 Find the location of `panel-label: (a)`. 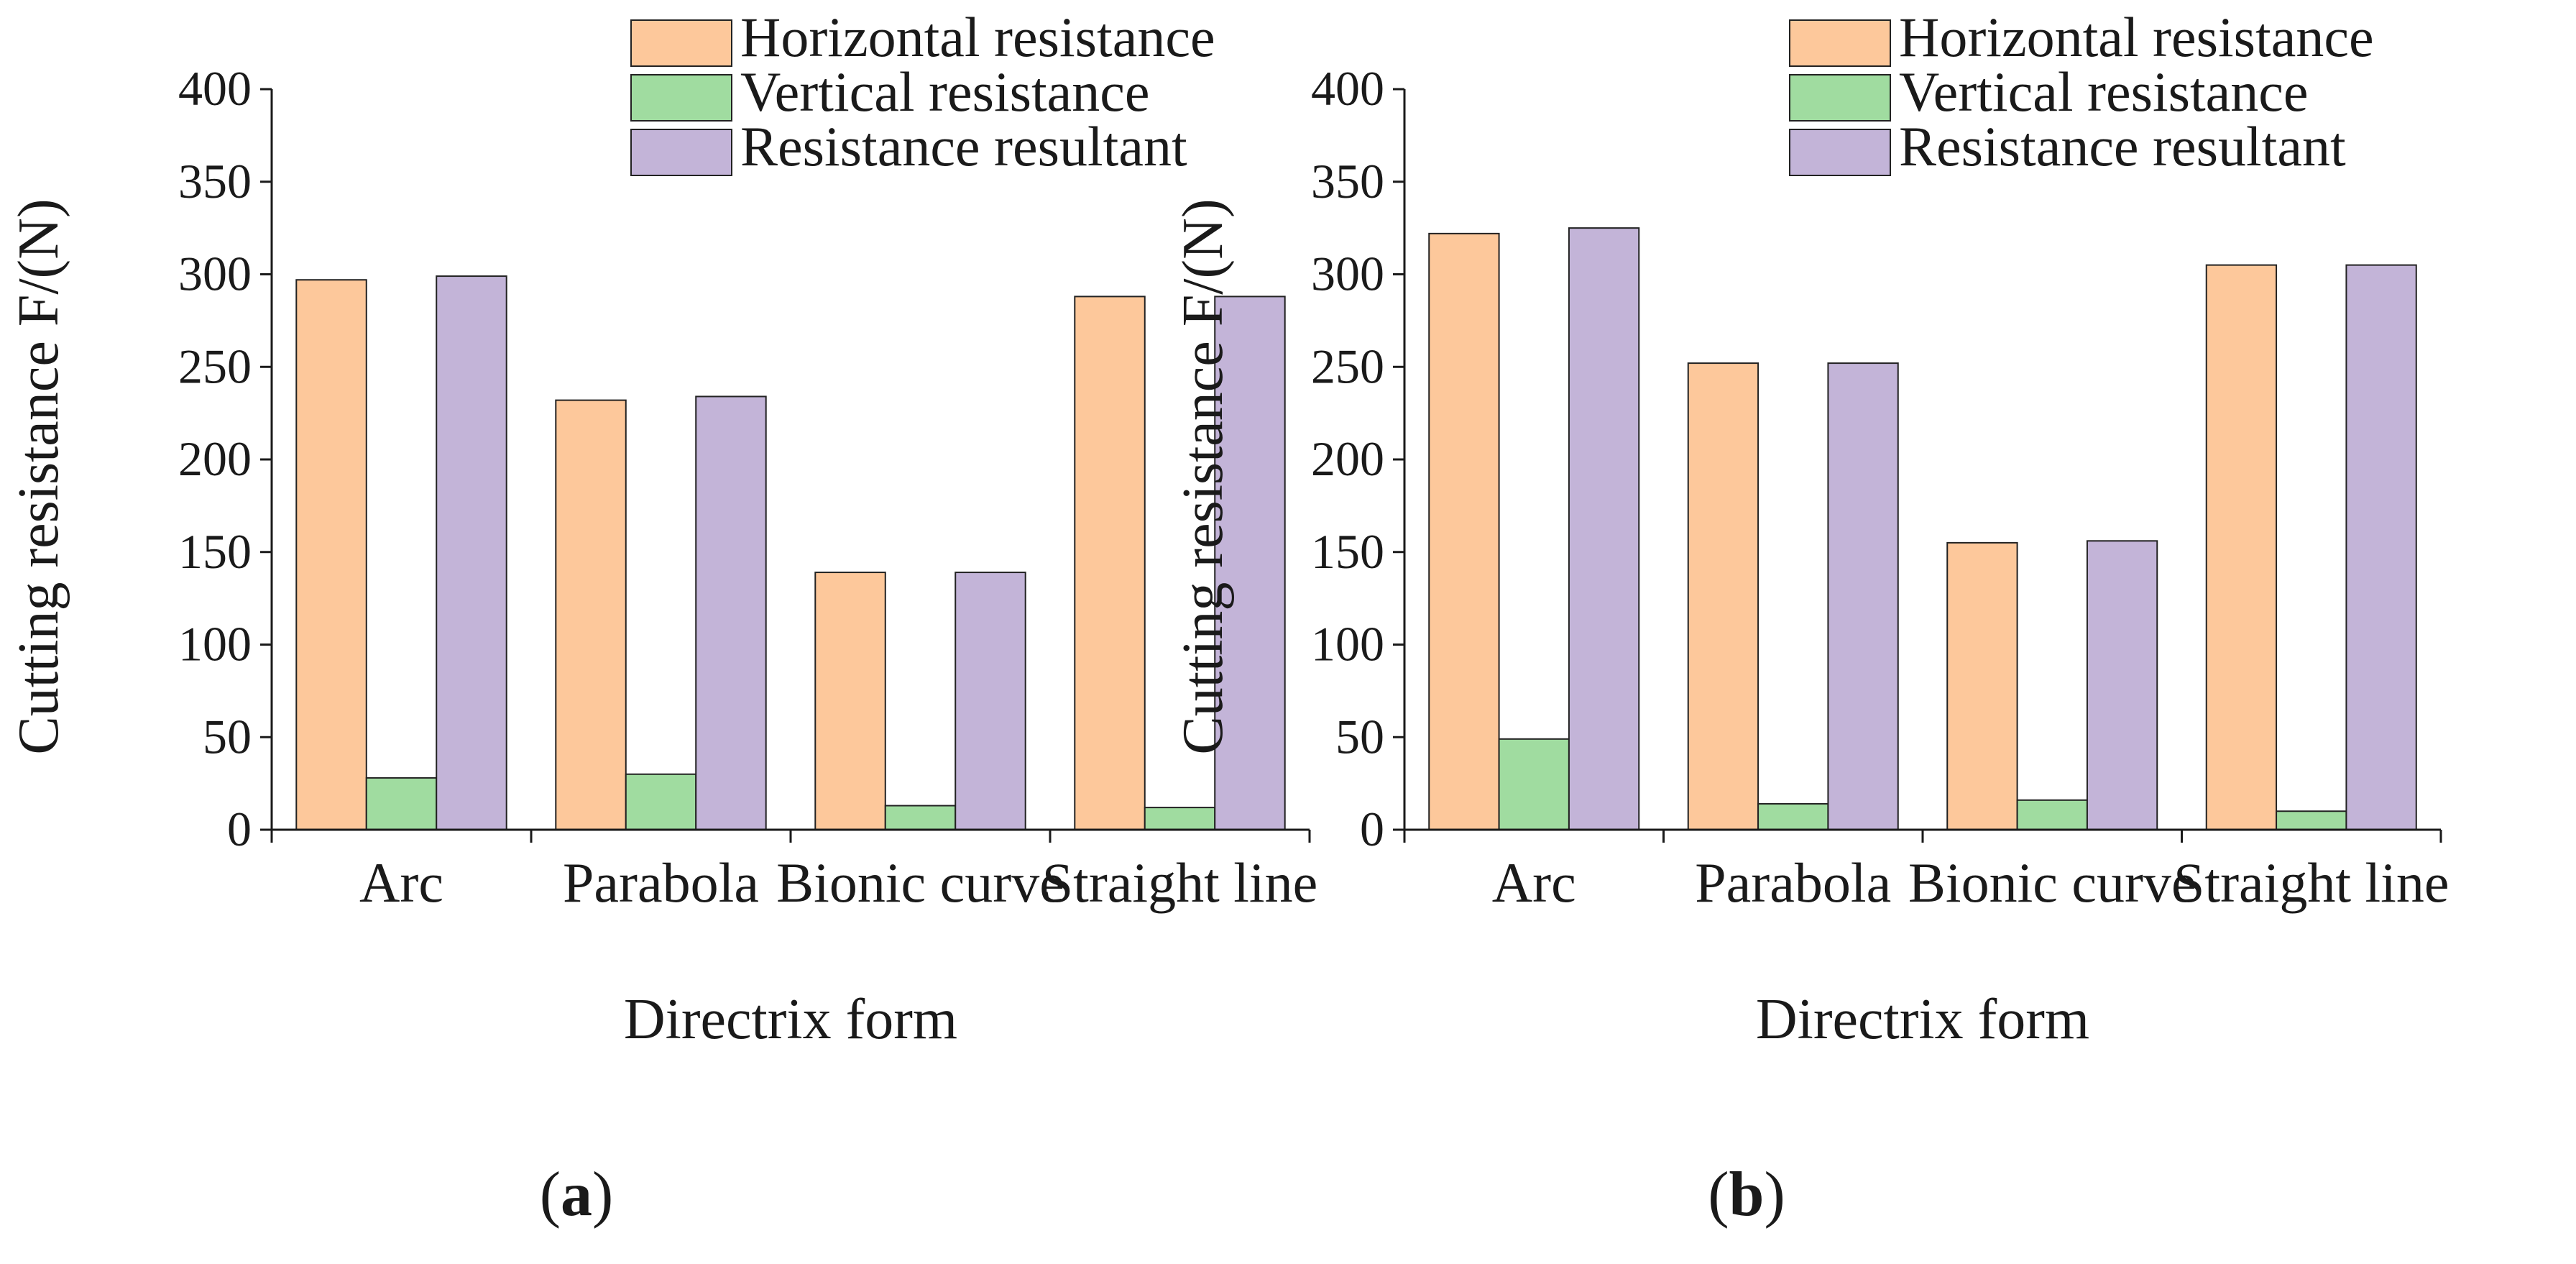

panel-label: (a) is located at coordinates (577, 1195).